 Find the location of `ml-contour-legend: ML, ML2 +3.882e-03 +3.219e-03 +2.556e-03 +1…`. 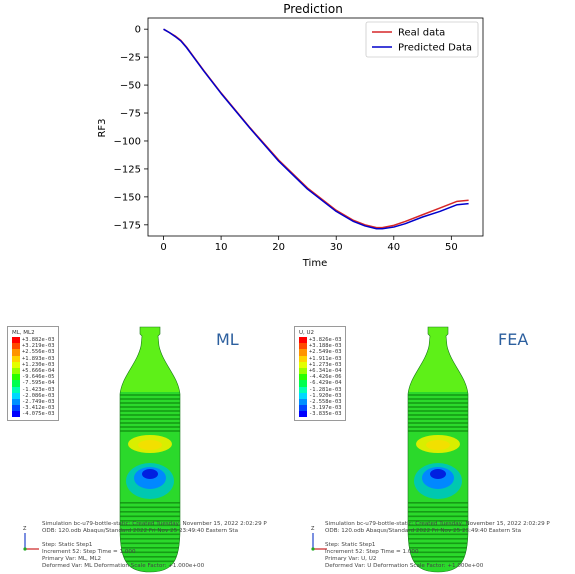

ml-contour-legend: ML, ML2 +3.882e-03 +3.219e-03 +2.556e-03 +1… is located at coordinates (33, 374).